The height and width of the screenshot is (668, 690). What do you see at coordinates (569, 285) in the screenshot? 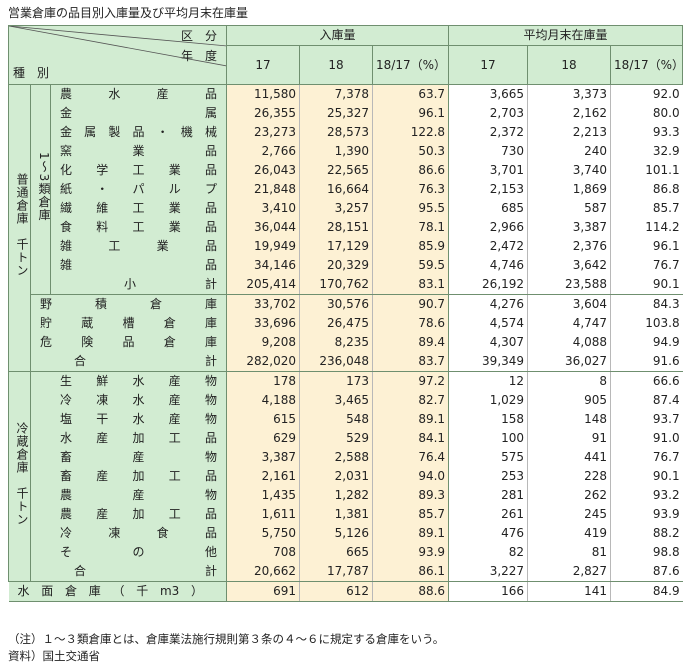
I see `cell: 23,588` at bounding box center [569, 285].